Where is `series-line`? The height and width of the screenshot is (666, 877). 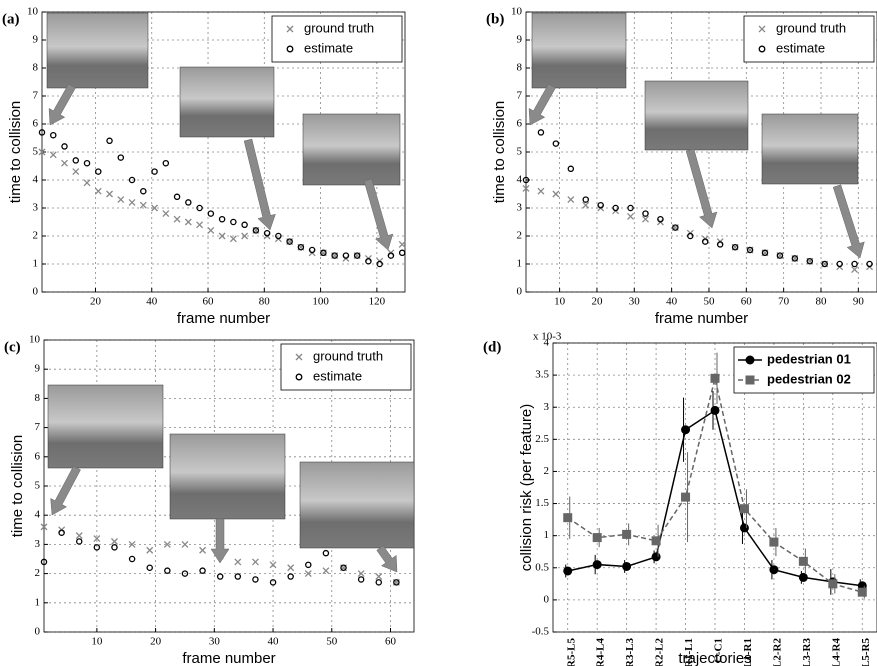 series-line is located at coordinates (715, 485).